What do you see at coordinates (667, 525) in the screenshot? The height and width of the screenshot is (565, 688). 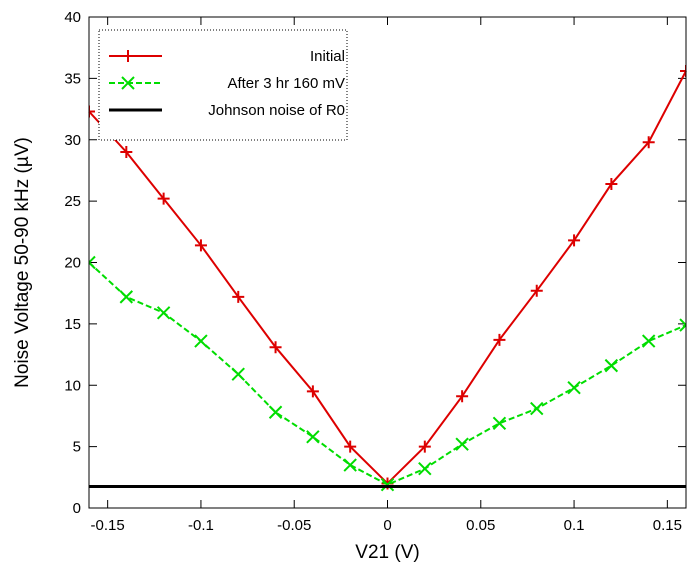 I see `x-tick-label: 0.15` at bounding box center [667, 525].